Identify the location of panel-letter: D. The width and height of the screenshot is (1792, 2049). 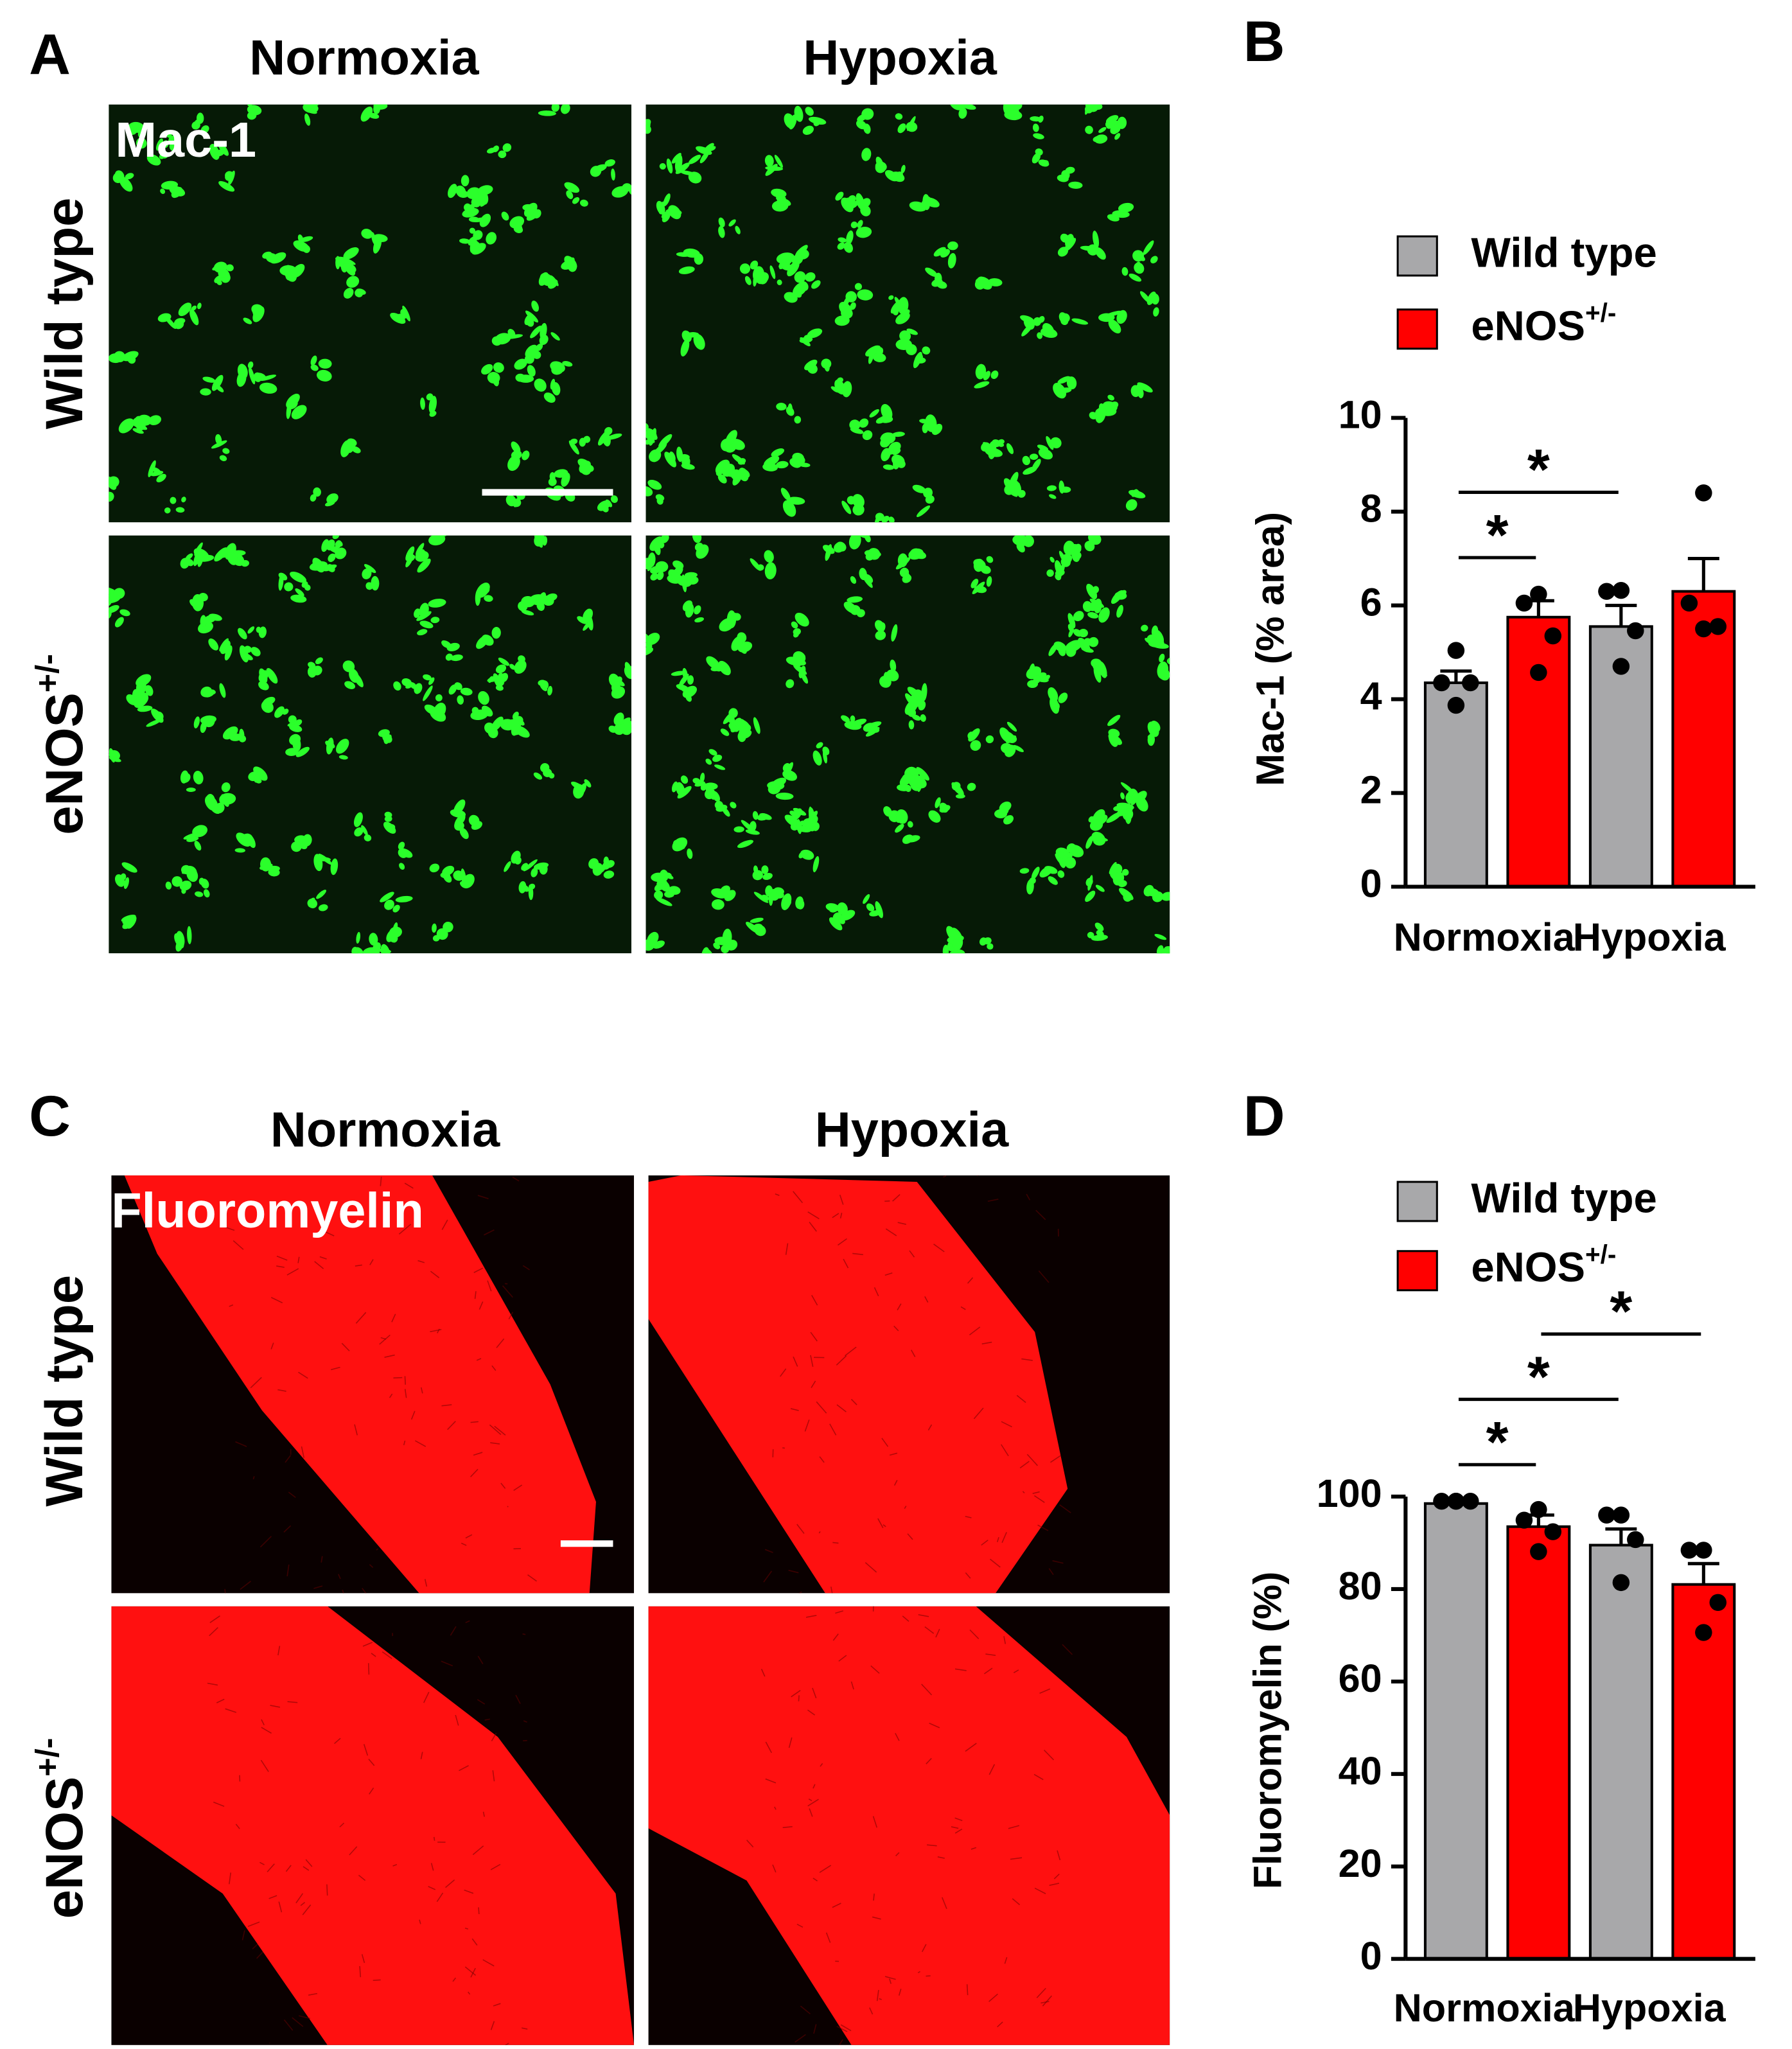
(1264, 1116).